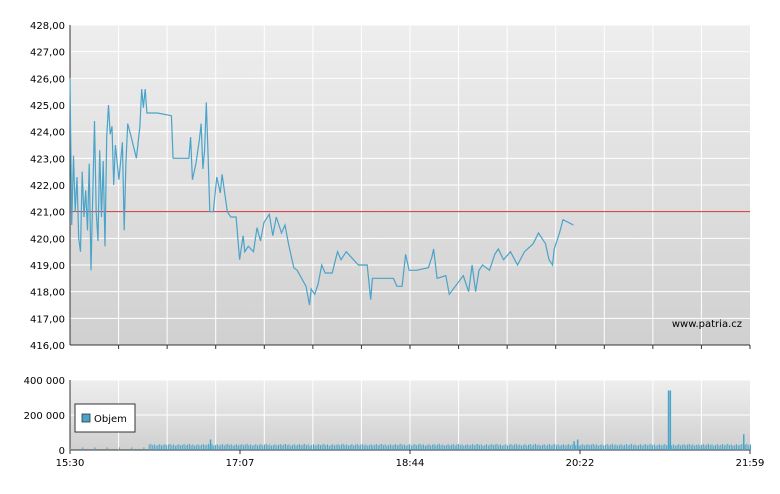 Image resolution: width=780 pixels, height=494 pixels. I want to click on legend-label: Objem, so click(110, 419).